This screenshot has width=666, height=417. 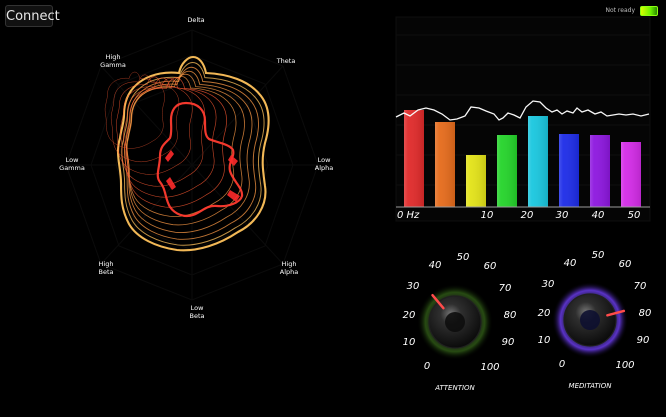 I want to click on meditation-tick-30: 30, so click(x=548, y=284).